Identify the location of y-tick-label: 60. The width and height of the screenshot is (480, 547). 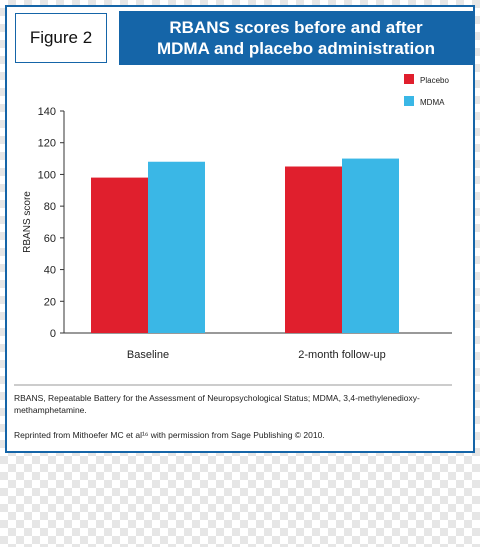
(50, 239).